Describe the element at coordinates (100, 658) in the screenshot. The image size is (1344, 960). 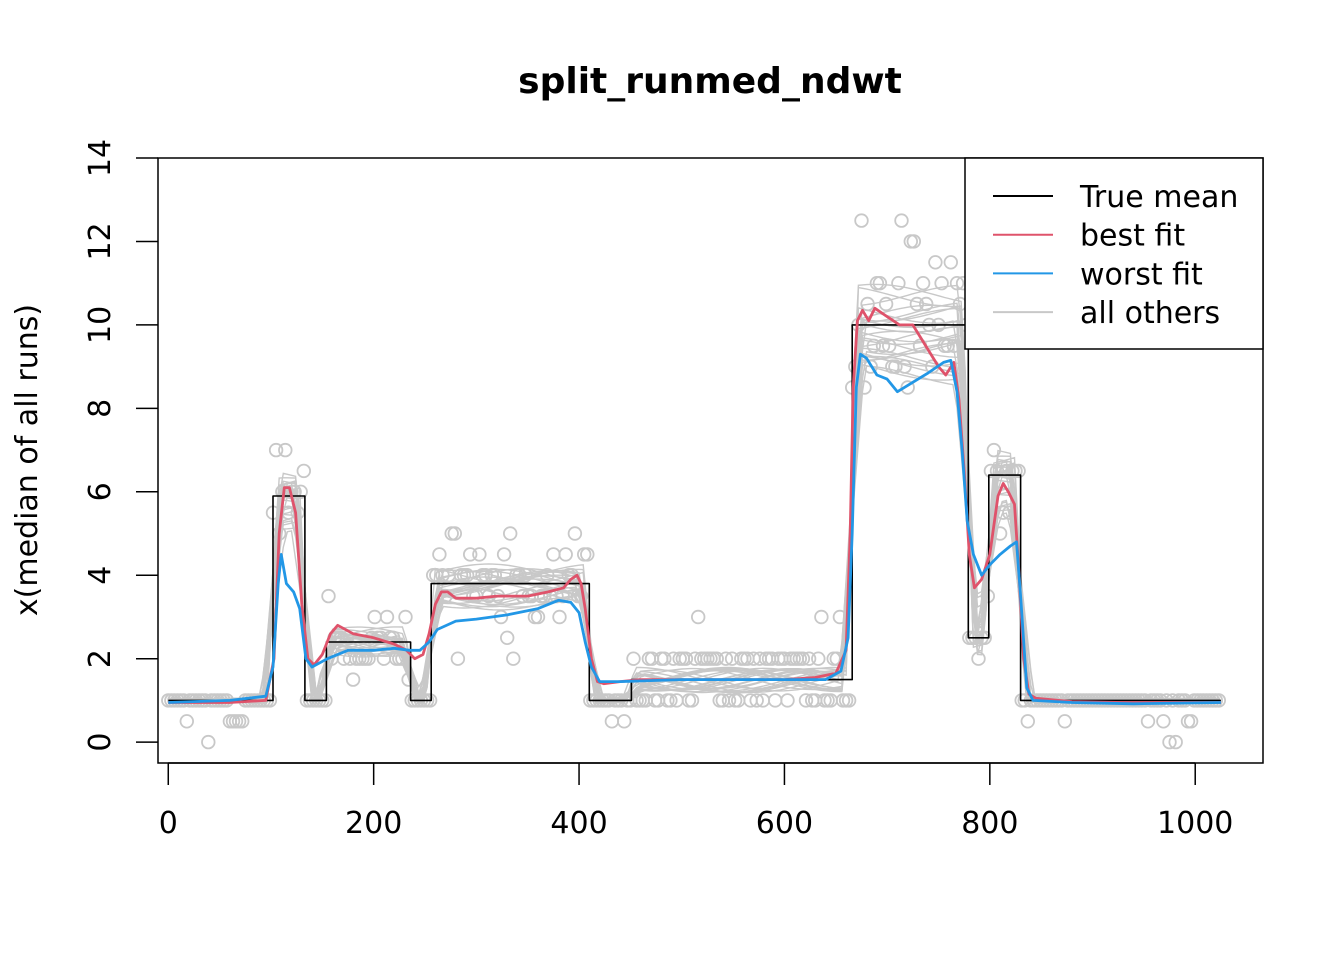
I see `y-tick-label: 2` at that location.